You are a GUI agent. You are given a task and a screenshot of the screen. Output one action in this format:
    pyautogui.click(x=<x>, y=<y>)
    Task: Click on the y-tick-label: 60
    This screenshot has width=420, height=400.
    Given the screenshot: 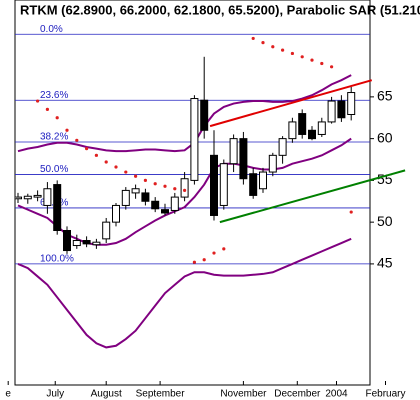 What is the action you would take?
    pyautogui.click(x=385, y=137)
    